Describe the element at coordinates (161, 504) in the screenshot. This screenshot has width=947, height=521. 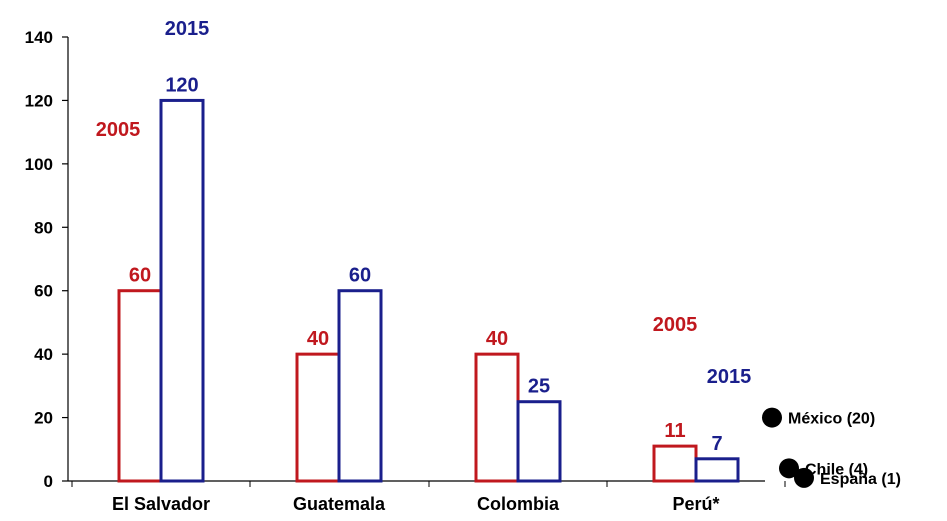
I see `x-tick-label: El Salvador` at that location.